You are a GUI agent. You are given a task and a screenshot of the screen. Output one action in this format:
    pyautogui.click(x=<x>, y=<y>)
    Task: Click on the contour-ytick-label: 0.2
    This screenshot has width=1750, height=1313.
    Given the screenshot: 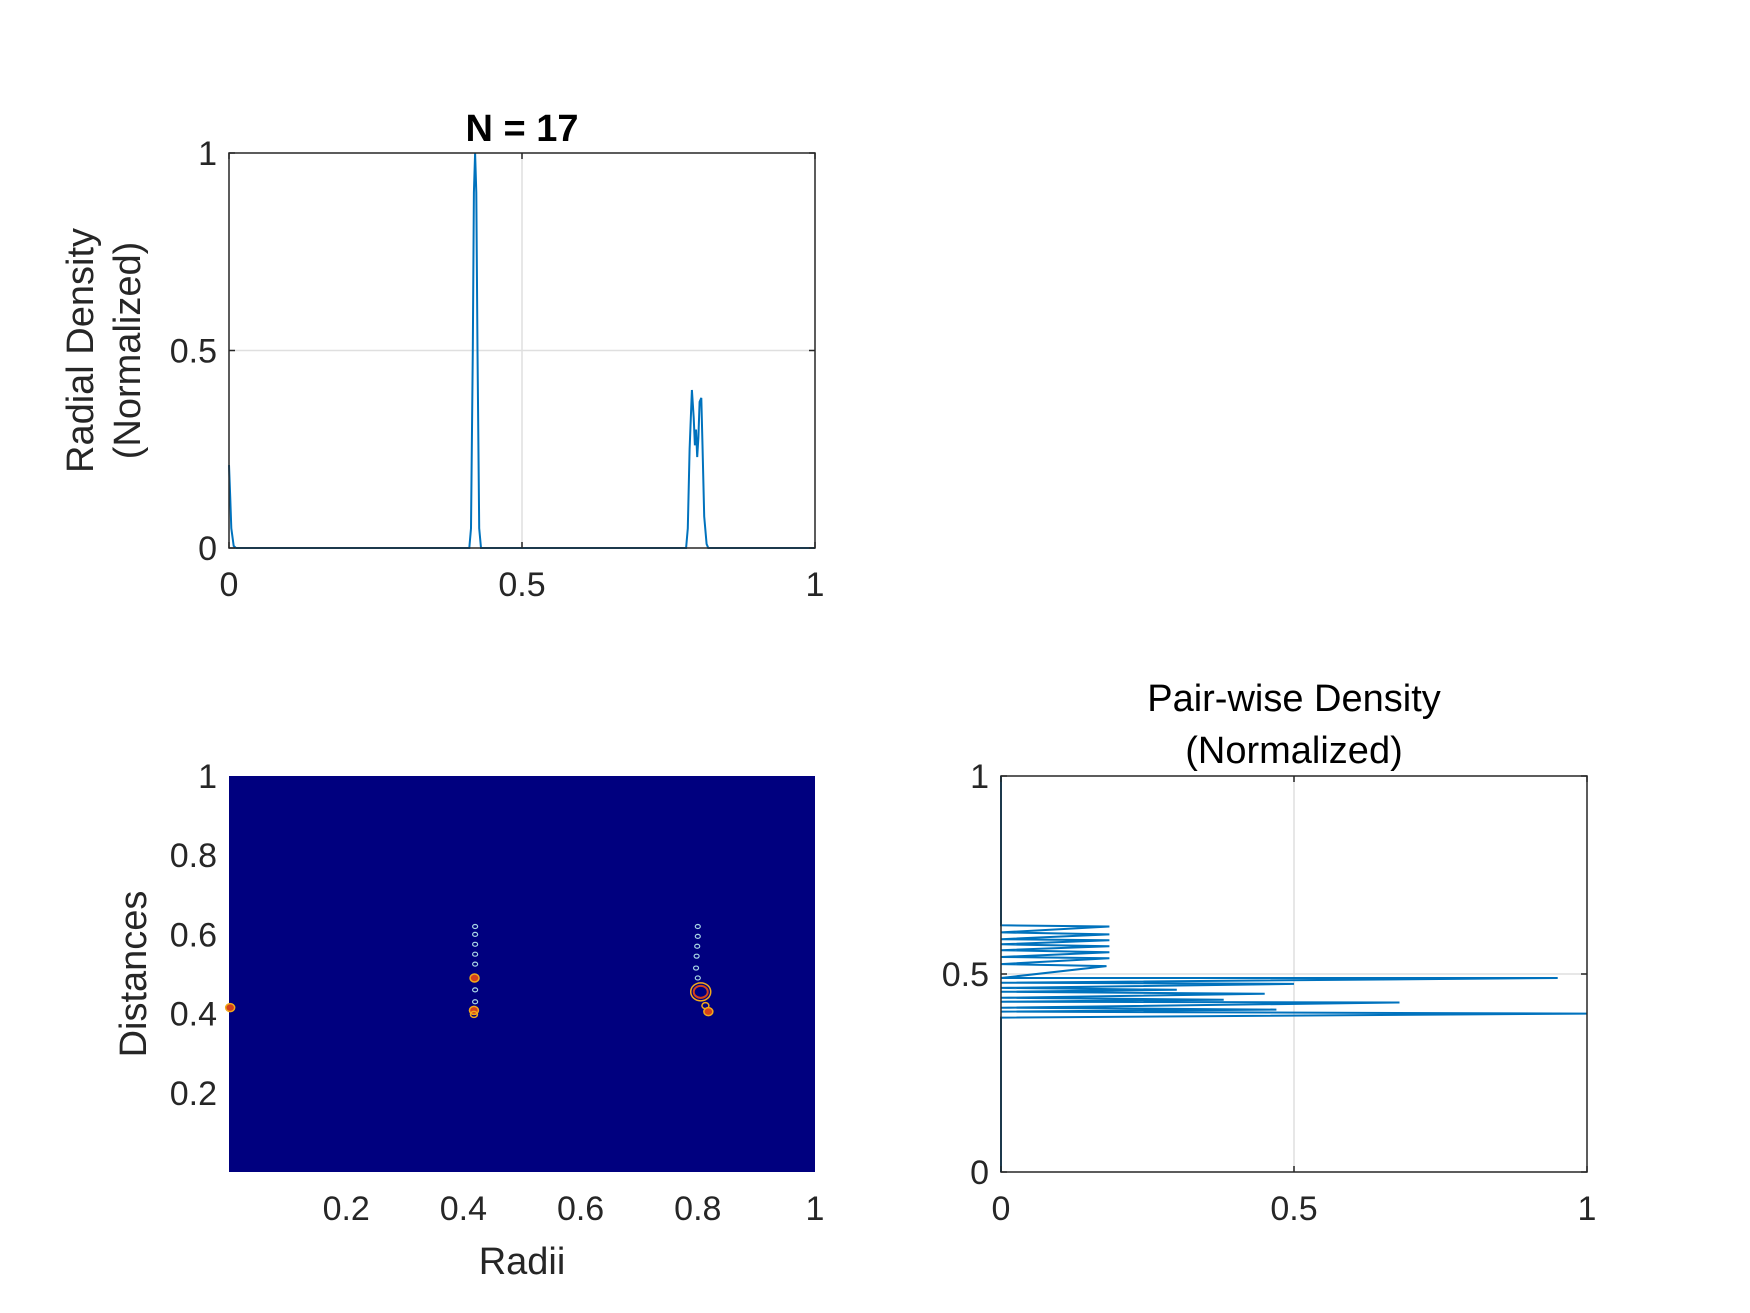 What is the action you would take?
    pyautogui.click(x=193, y=1094)
    